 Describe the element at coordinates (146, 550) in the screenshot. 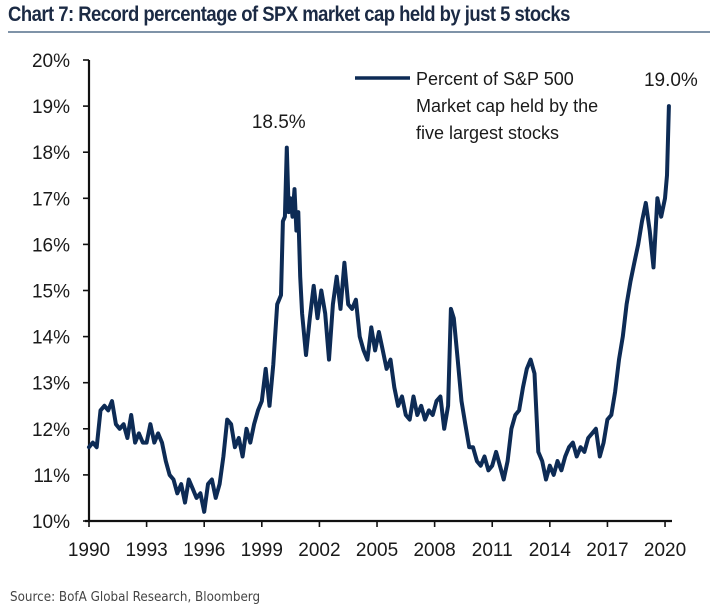

I see `x-tick-label: 1993` at that location.